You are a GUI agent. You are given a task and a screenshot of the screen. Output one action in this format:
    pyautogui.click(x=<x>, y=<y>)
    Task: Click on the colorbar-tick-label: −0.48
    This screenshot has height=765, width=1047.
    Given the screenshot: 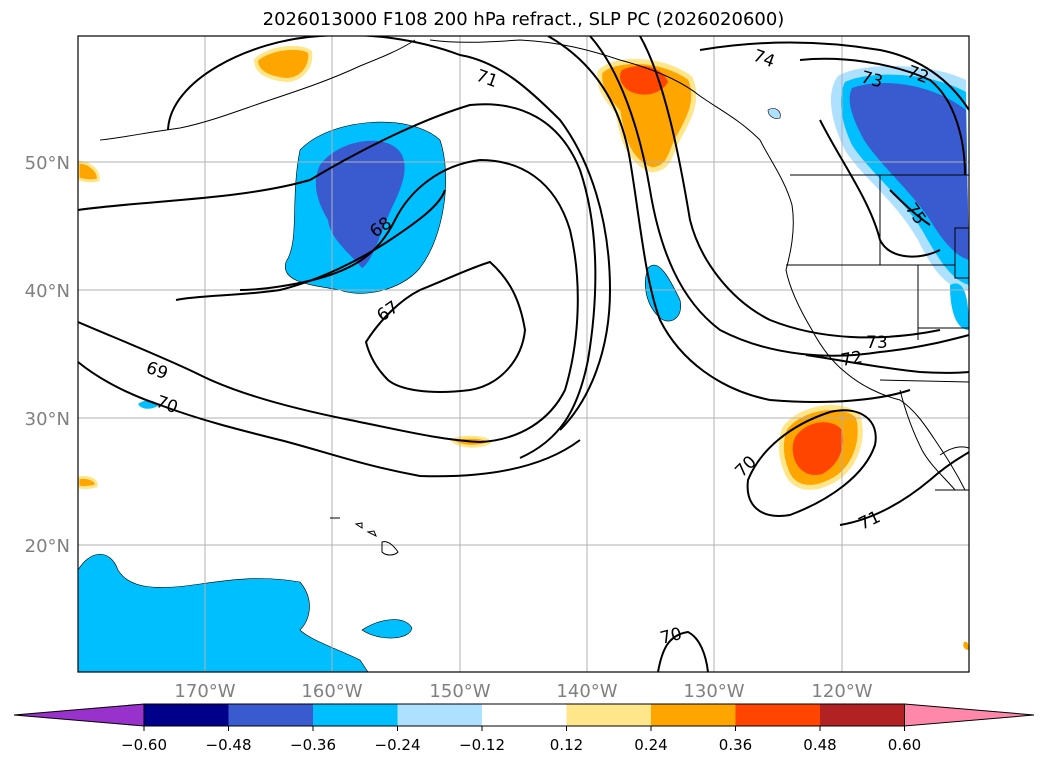 What is the action you would take?
    pyautogui.click(x=229, y=745)
    